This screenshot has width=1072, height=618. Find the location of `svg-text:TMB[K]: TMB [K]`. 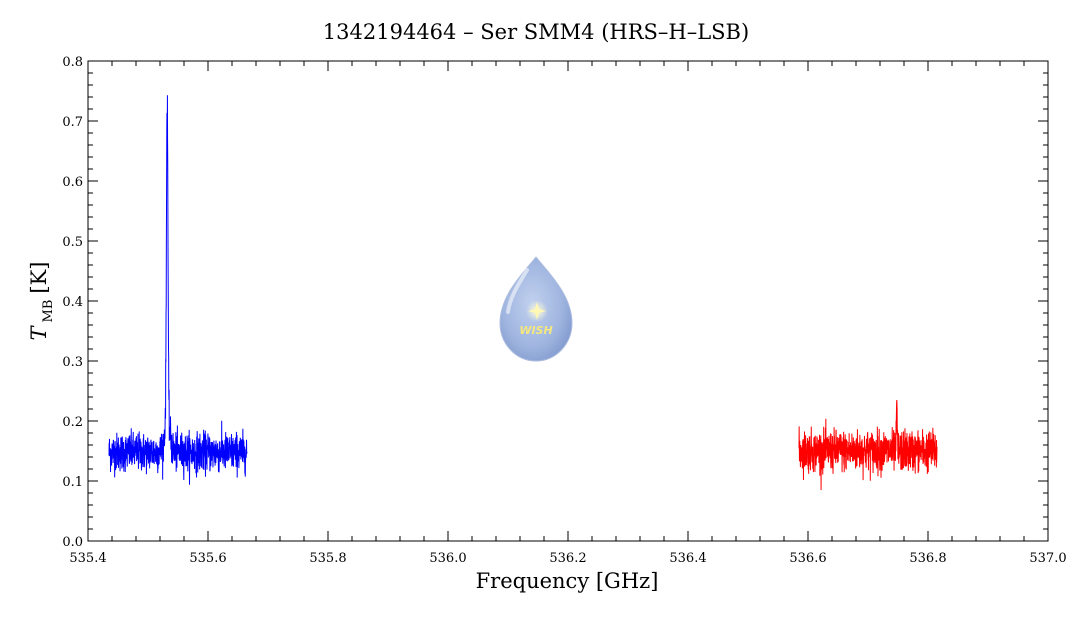

svg-text:TMB[K]: TMB [K] is located at coordinates (41, 301).